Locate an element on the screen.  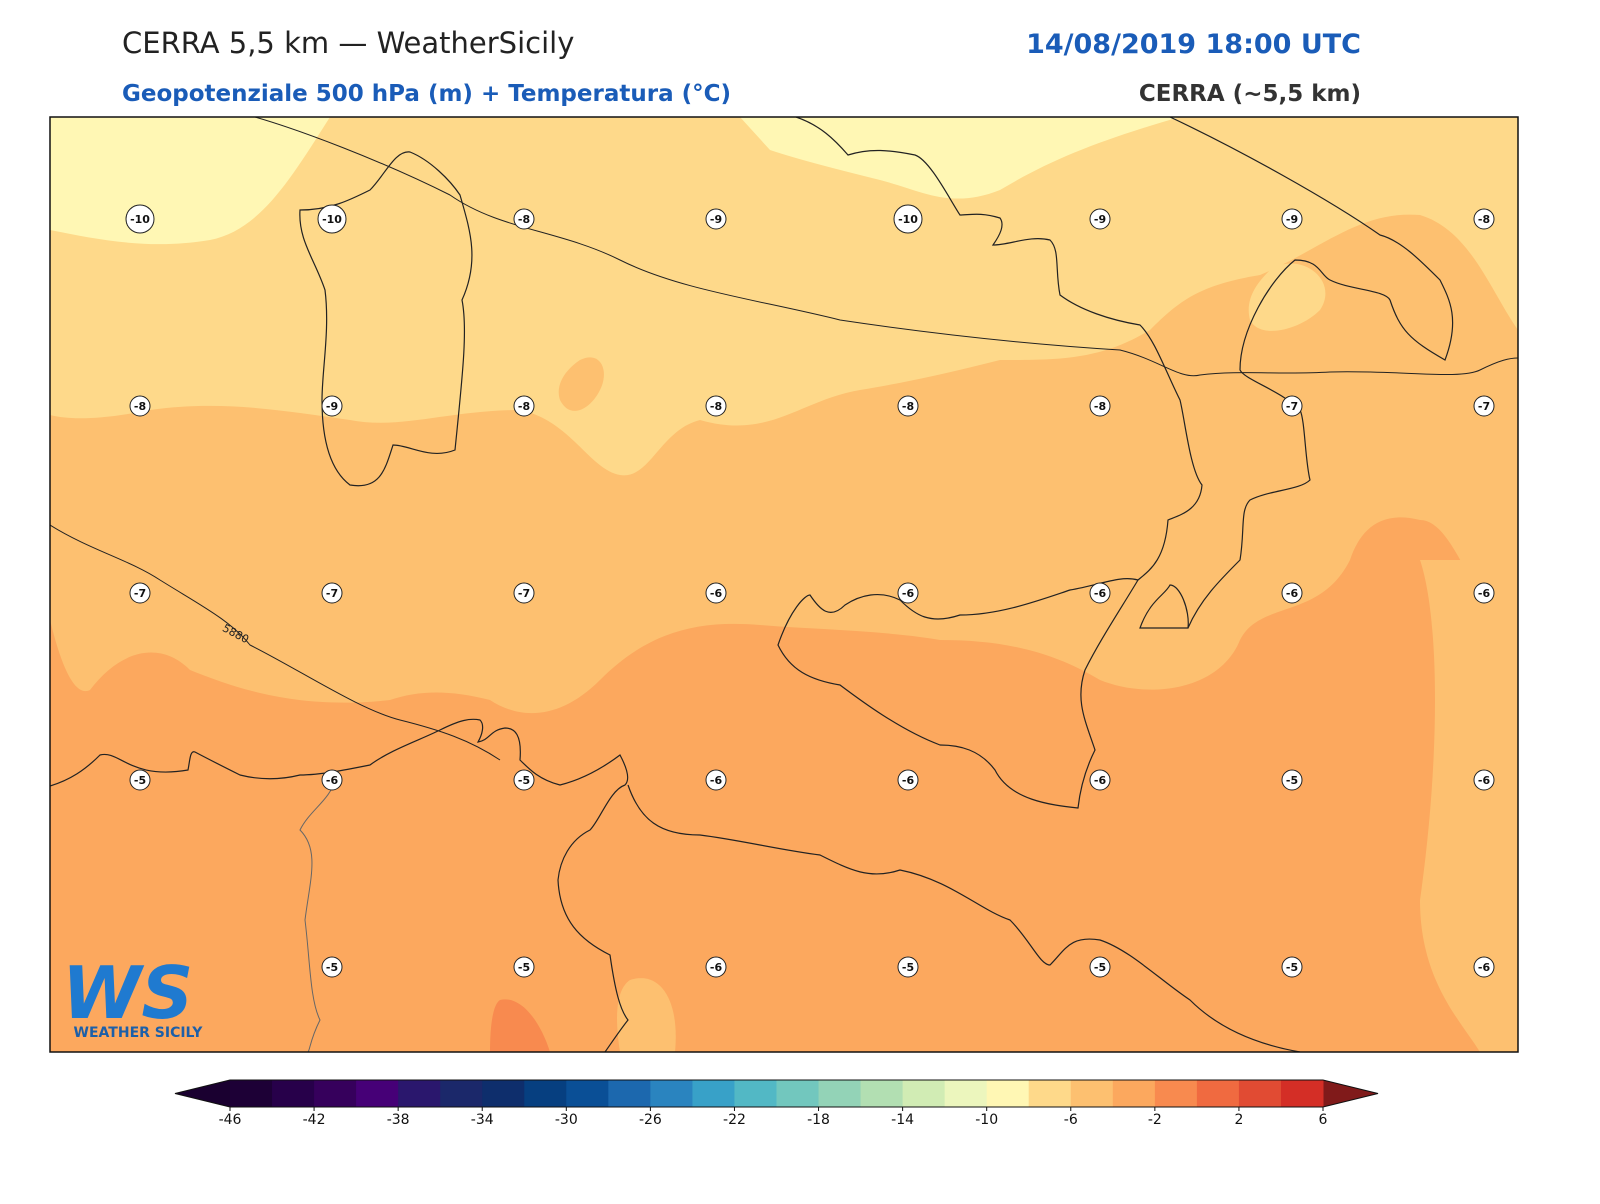
colorbar-tick-label: -30 is located at coordinates (566, 1120).